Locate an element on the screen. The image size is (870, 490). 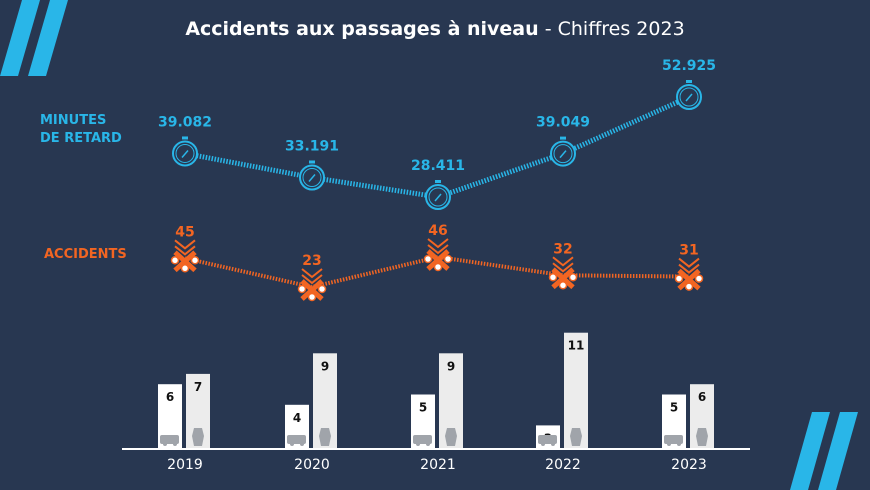
x-tick-label: 2021 is located at coordinates (438, 465).